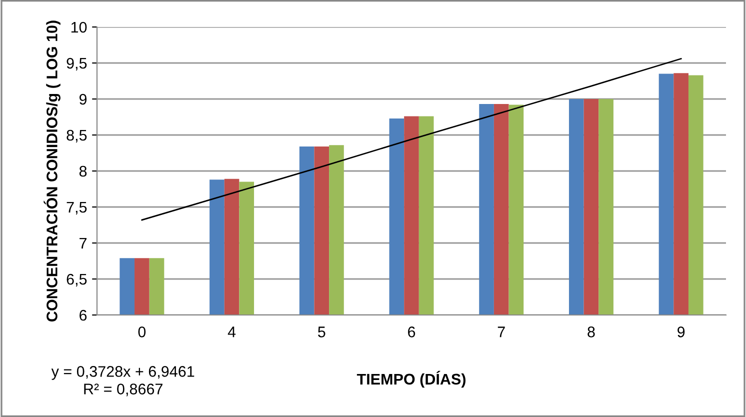 The image size is (746, 417). What do you see at coordinates (76, 64) in the screenshot?
I see `y-tick-label: 9,5` at bounding box center [76, 64].